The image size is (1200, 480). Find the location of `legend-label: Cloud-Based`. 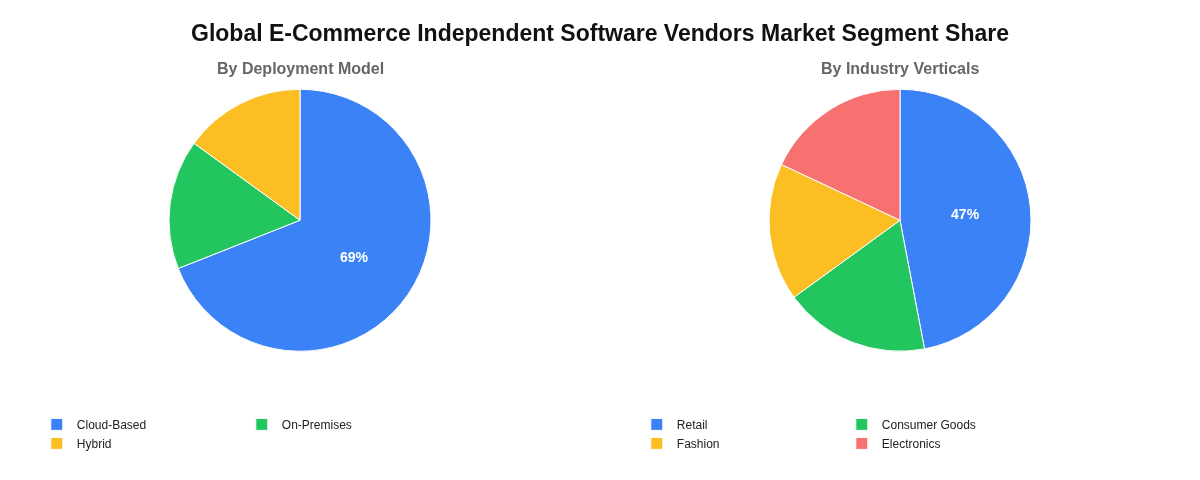

legend-label: Cloud-Based is located at coordinates (111, 425).